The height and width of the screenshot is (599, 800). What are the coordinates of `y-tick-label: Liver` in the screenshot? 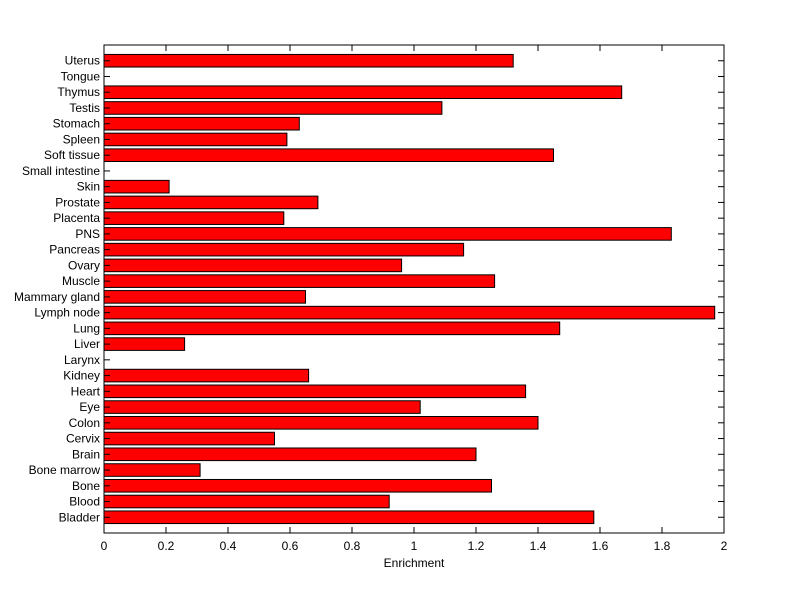 It's located at (87, 344).